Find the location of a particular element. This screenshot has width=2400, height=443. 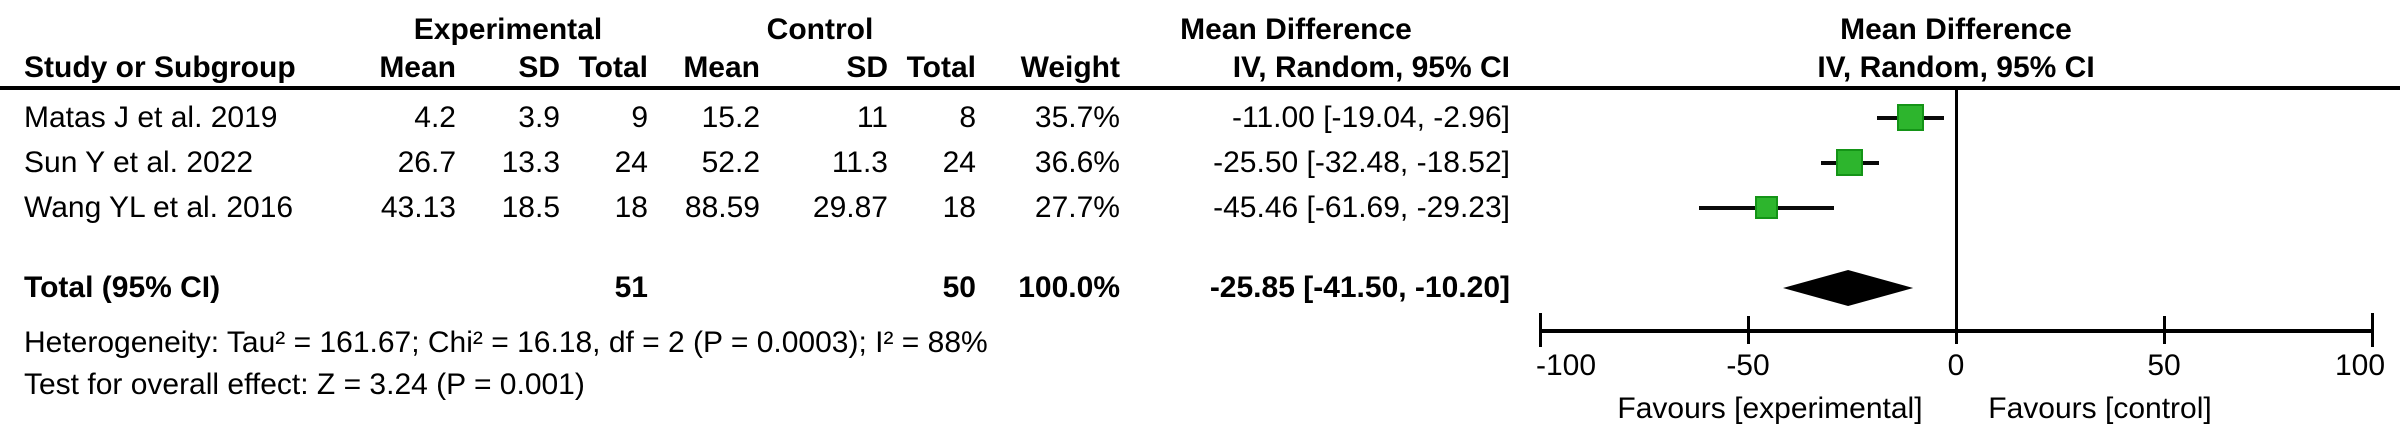

group-header-control: Control is located at coordinates (820, 29).